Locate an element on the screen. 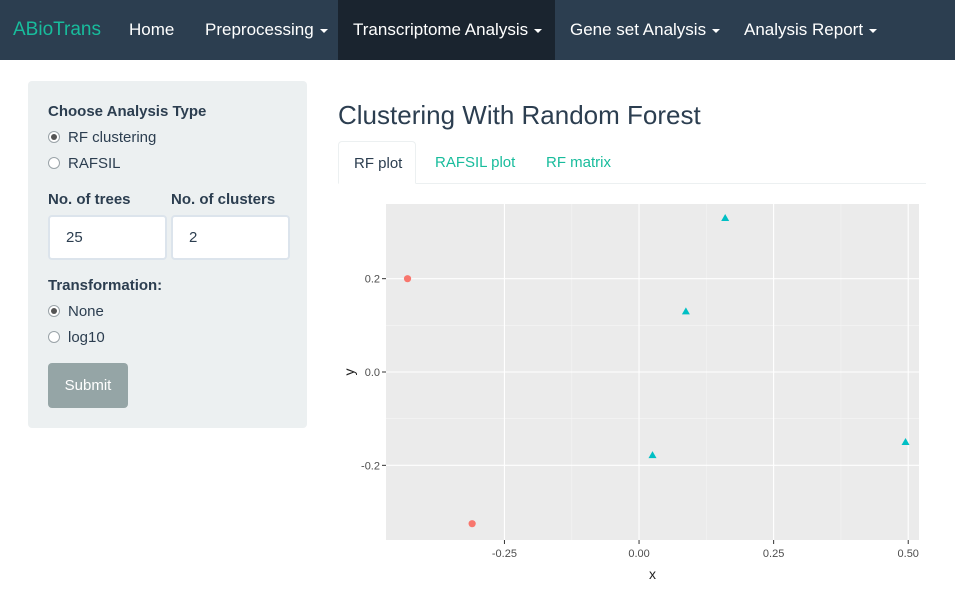  nav-gene-set-label: Gene set Analysis is located at coordinates (638, 29).